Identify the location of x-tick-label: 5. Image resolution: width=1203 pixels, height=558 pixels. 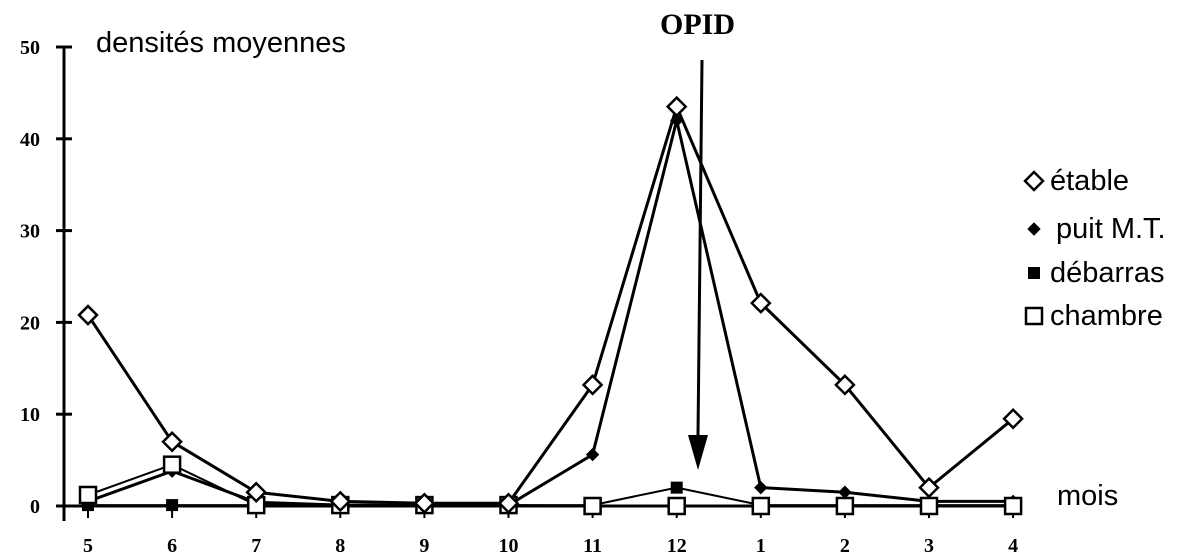
(88, 546).